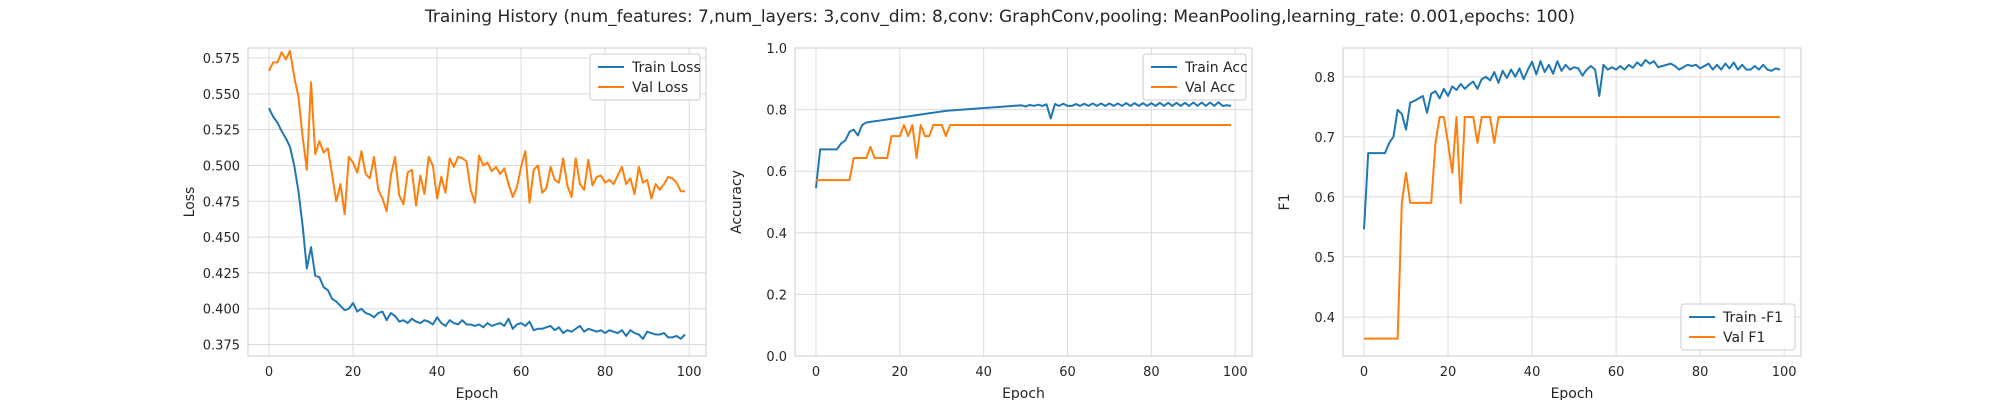 This screenshot has height=400, width=2000. Describe the element at coordinates (1572, 393) in the screenshot. I see `f1-xaxis-label: Epoch` at that location.